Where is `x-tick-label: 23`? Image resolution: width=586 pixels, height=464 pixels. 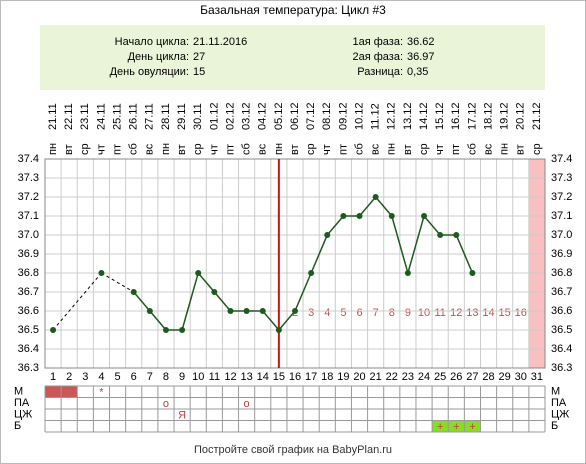
x-tick-label: 23 is located at coordinates (408, 377).